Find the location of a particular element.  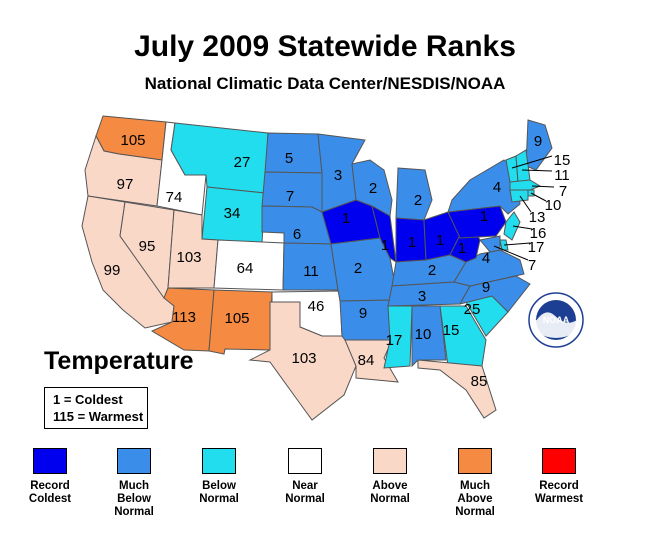

state-georgia is located at coordinates (463, 336).